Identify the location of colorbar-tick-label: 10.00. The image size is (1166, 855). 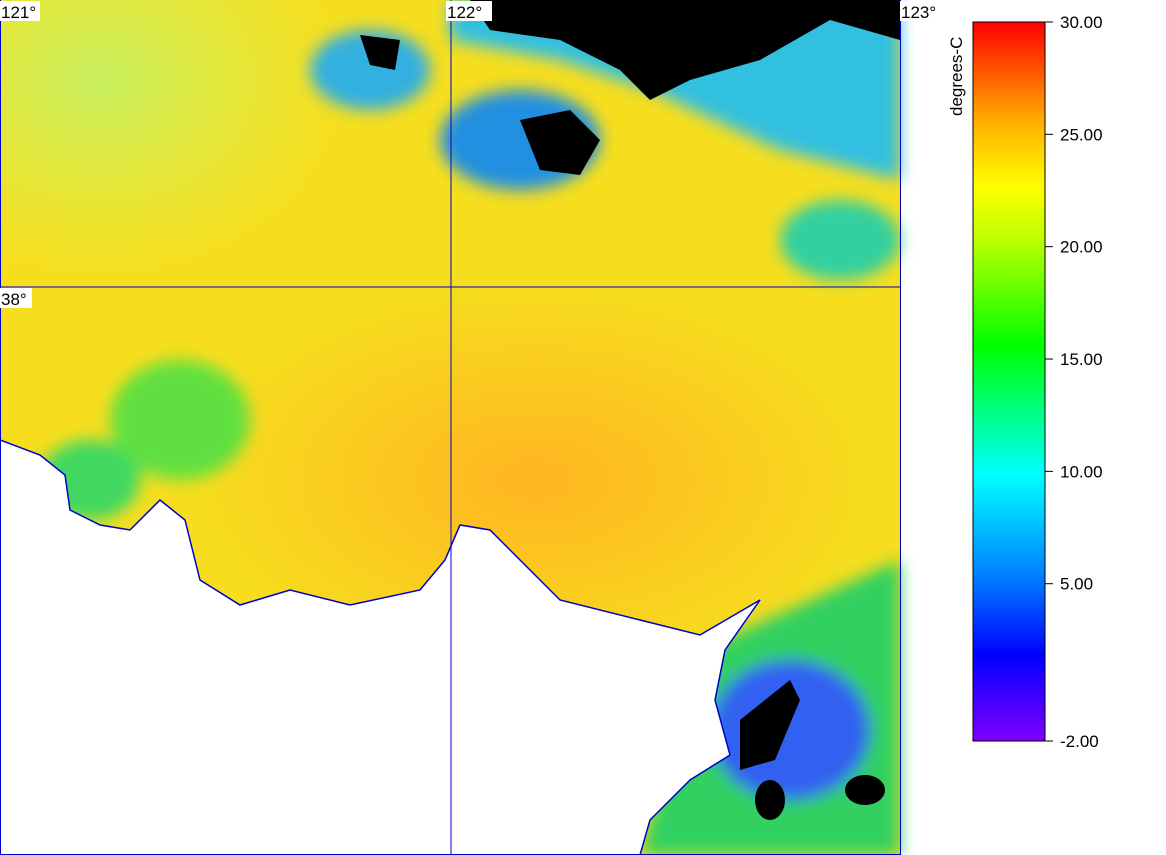
(1081, 471).